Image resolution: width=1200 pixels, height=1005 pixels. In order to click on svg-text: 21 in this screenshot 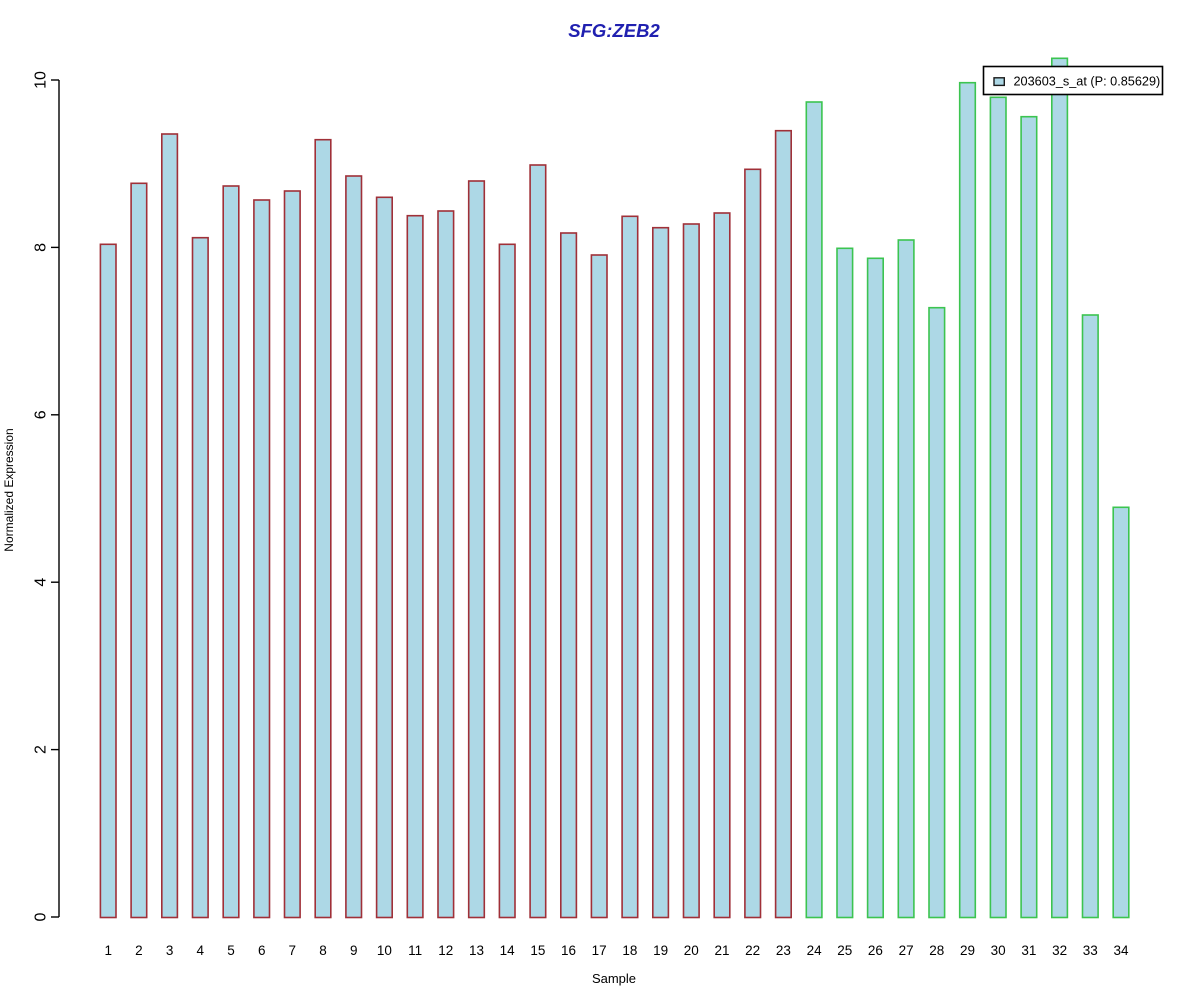, I will do `click(721, 950)`.